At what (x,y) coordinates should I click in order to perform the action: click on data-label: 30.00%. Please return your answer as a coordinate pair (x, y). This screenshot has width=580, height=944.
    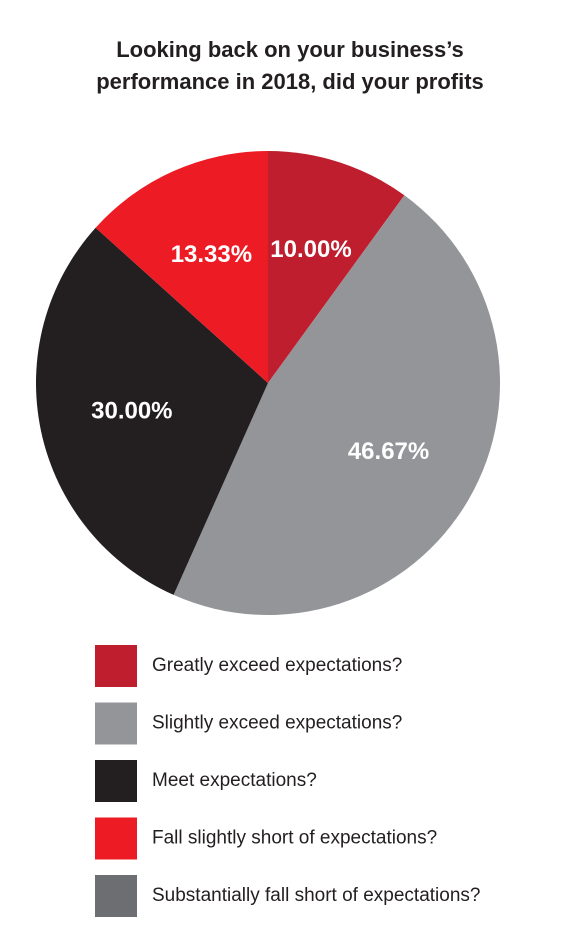
    Looking at the image, I should click on (131, 410).